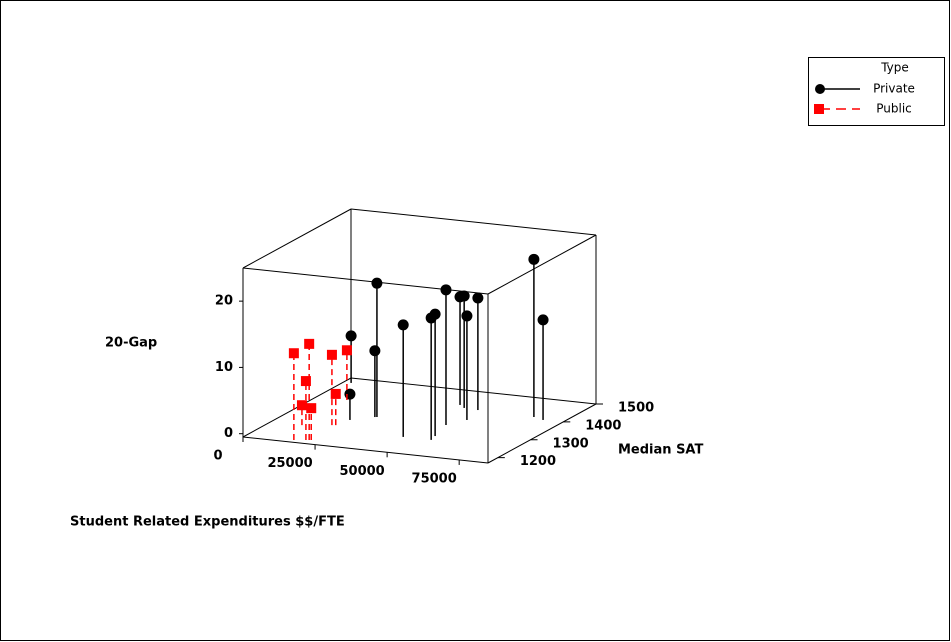 This screenshot has width=951, height=642. I want to click on x-tick-label: 25000, so click(289, 463).